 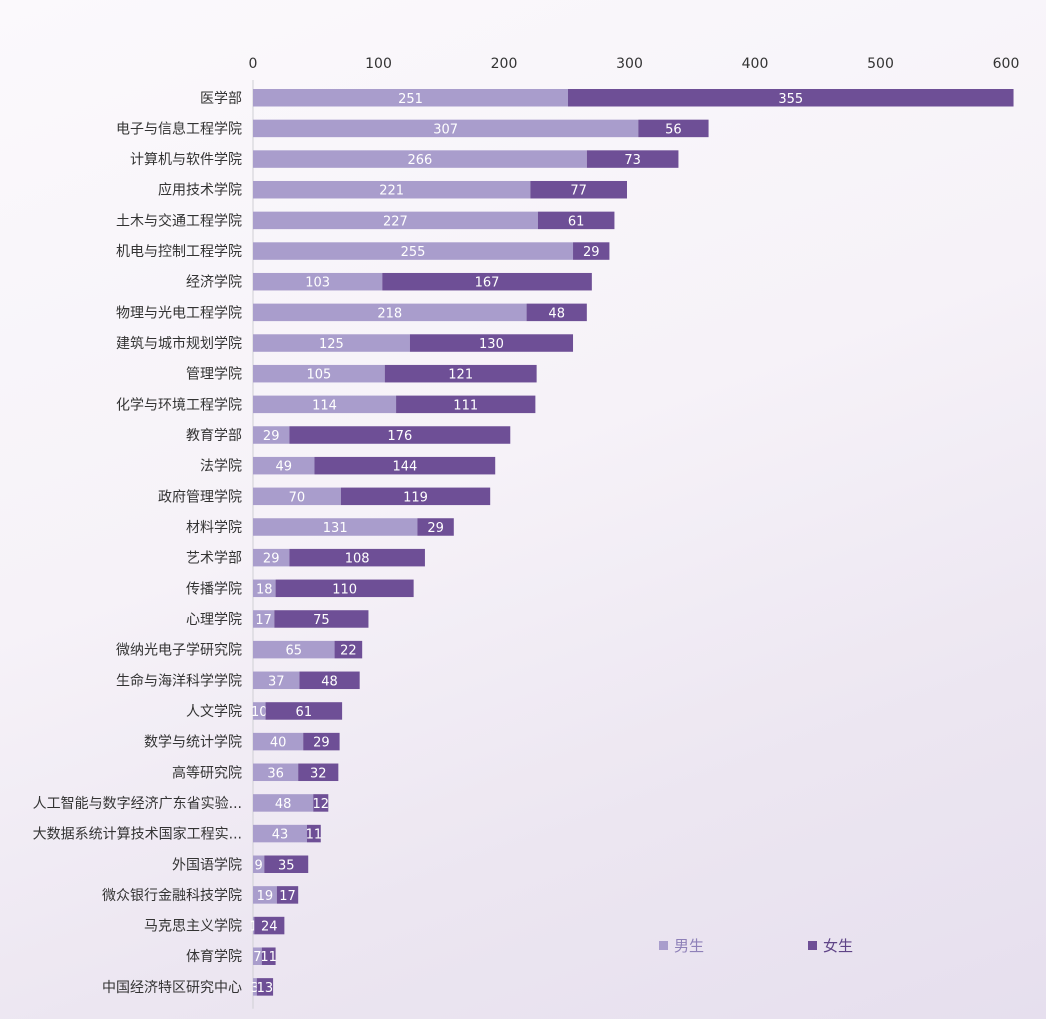 What do you see at coordinates (214, 712) in the screenshot?
I see `category-label: 人文学院` at bounding box center [214, 712].